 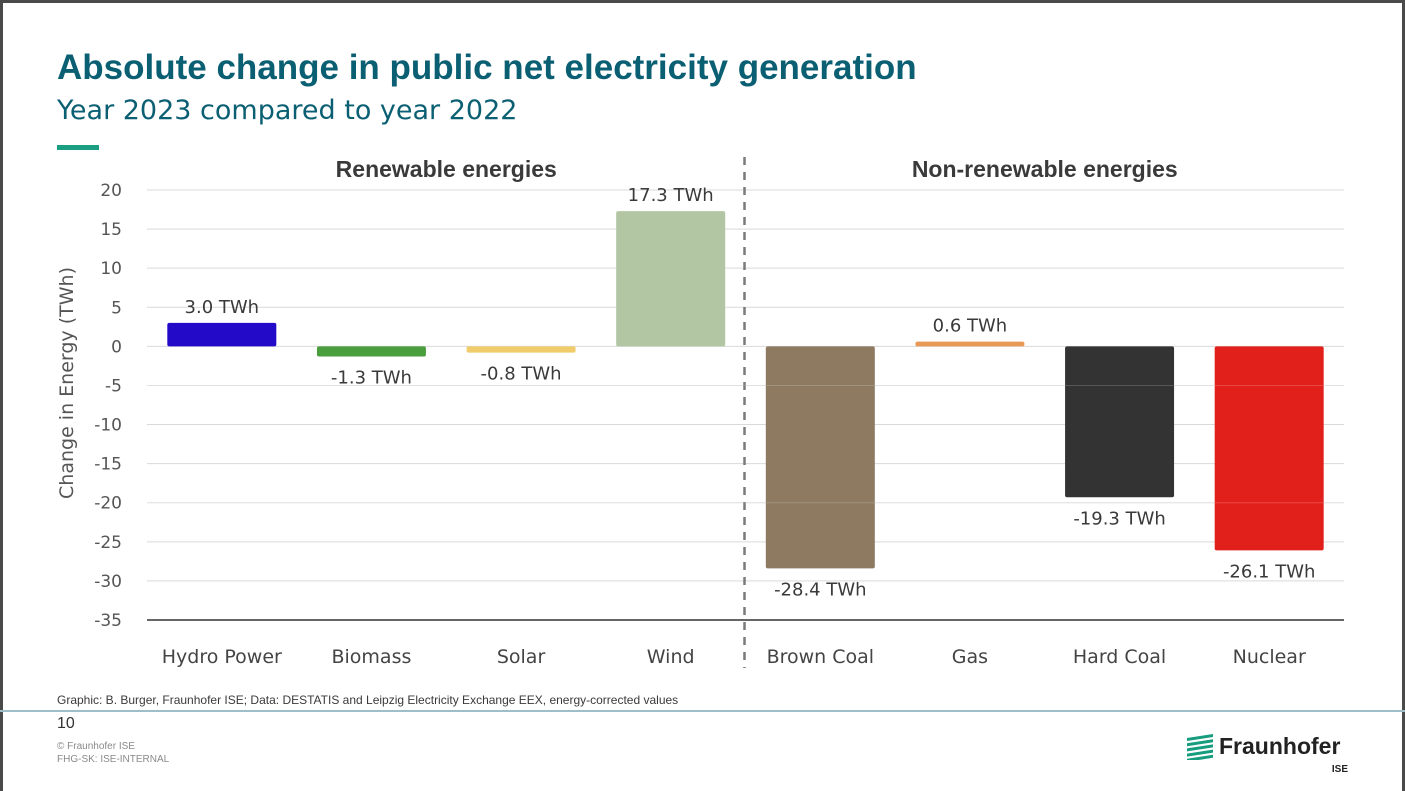 What do you see at coordinates (446, 169) in the screenshot?
I see `group-header: Renewable energies` at bounding box center [446, 169].